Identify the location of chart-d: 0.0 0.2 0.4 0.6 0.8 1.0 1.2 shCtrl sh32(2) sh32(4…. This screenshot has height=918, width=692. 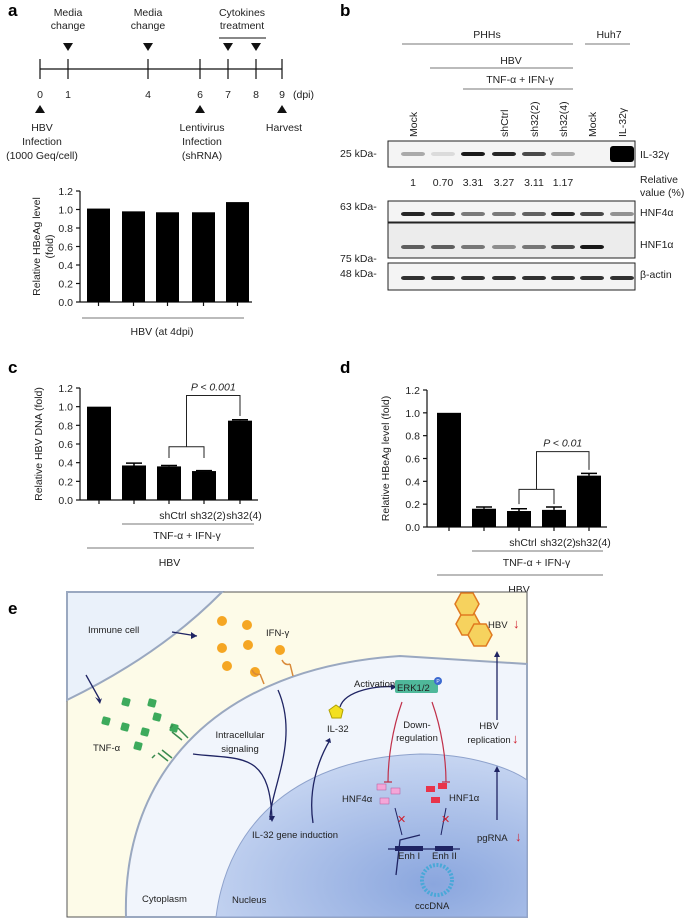
(495, 490).